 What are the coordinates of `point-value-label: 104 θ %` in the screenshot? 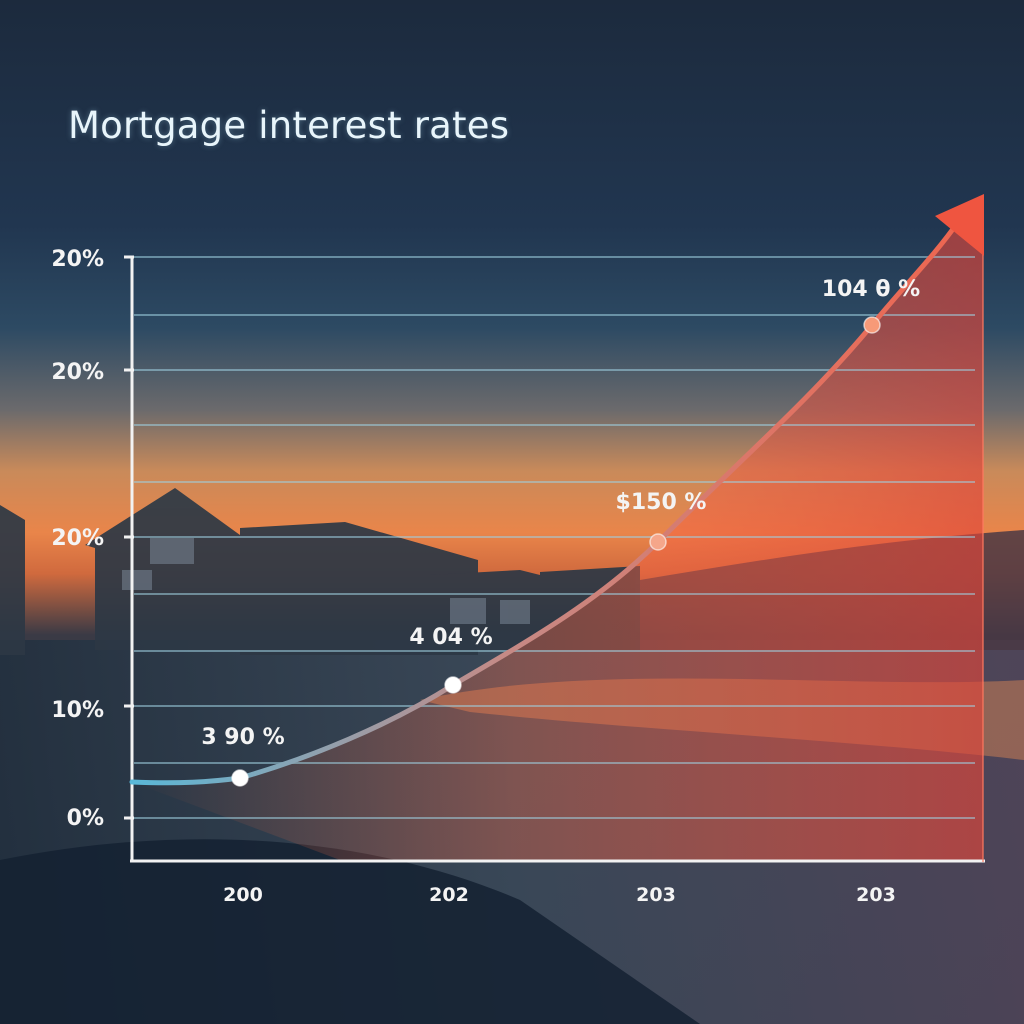 It's located at (871, 289).